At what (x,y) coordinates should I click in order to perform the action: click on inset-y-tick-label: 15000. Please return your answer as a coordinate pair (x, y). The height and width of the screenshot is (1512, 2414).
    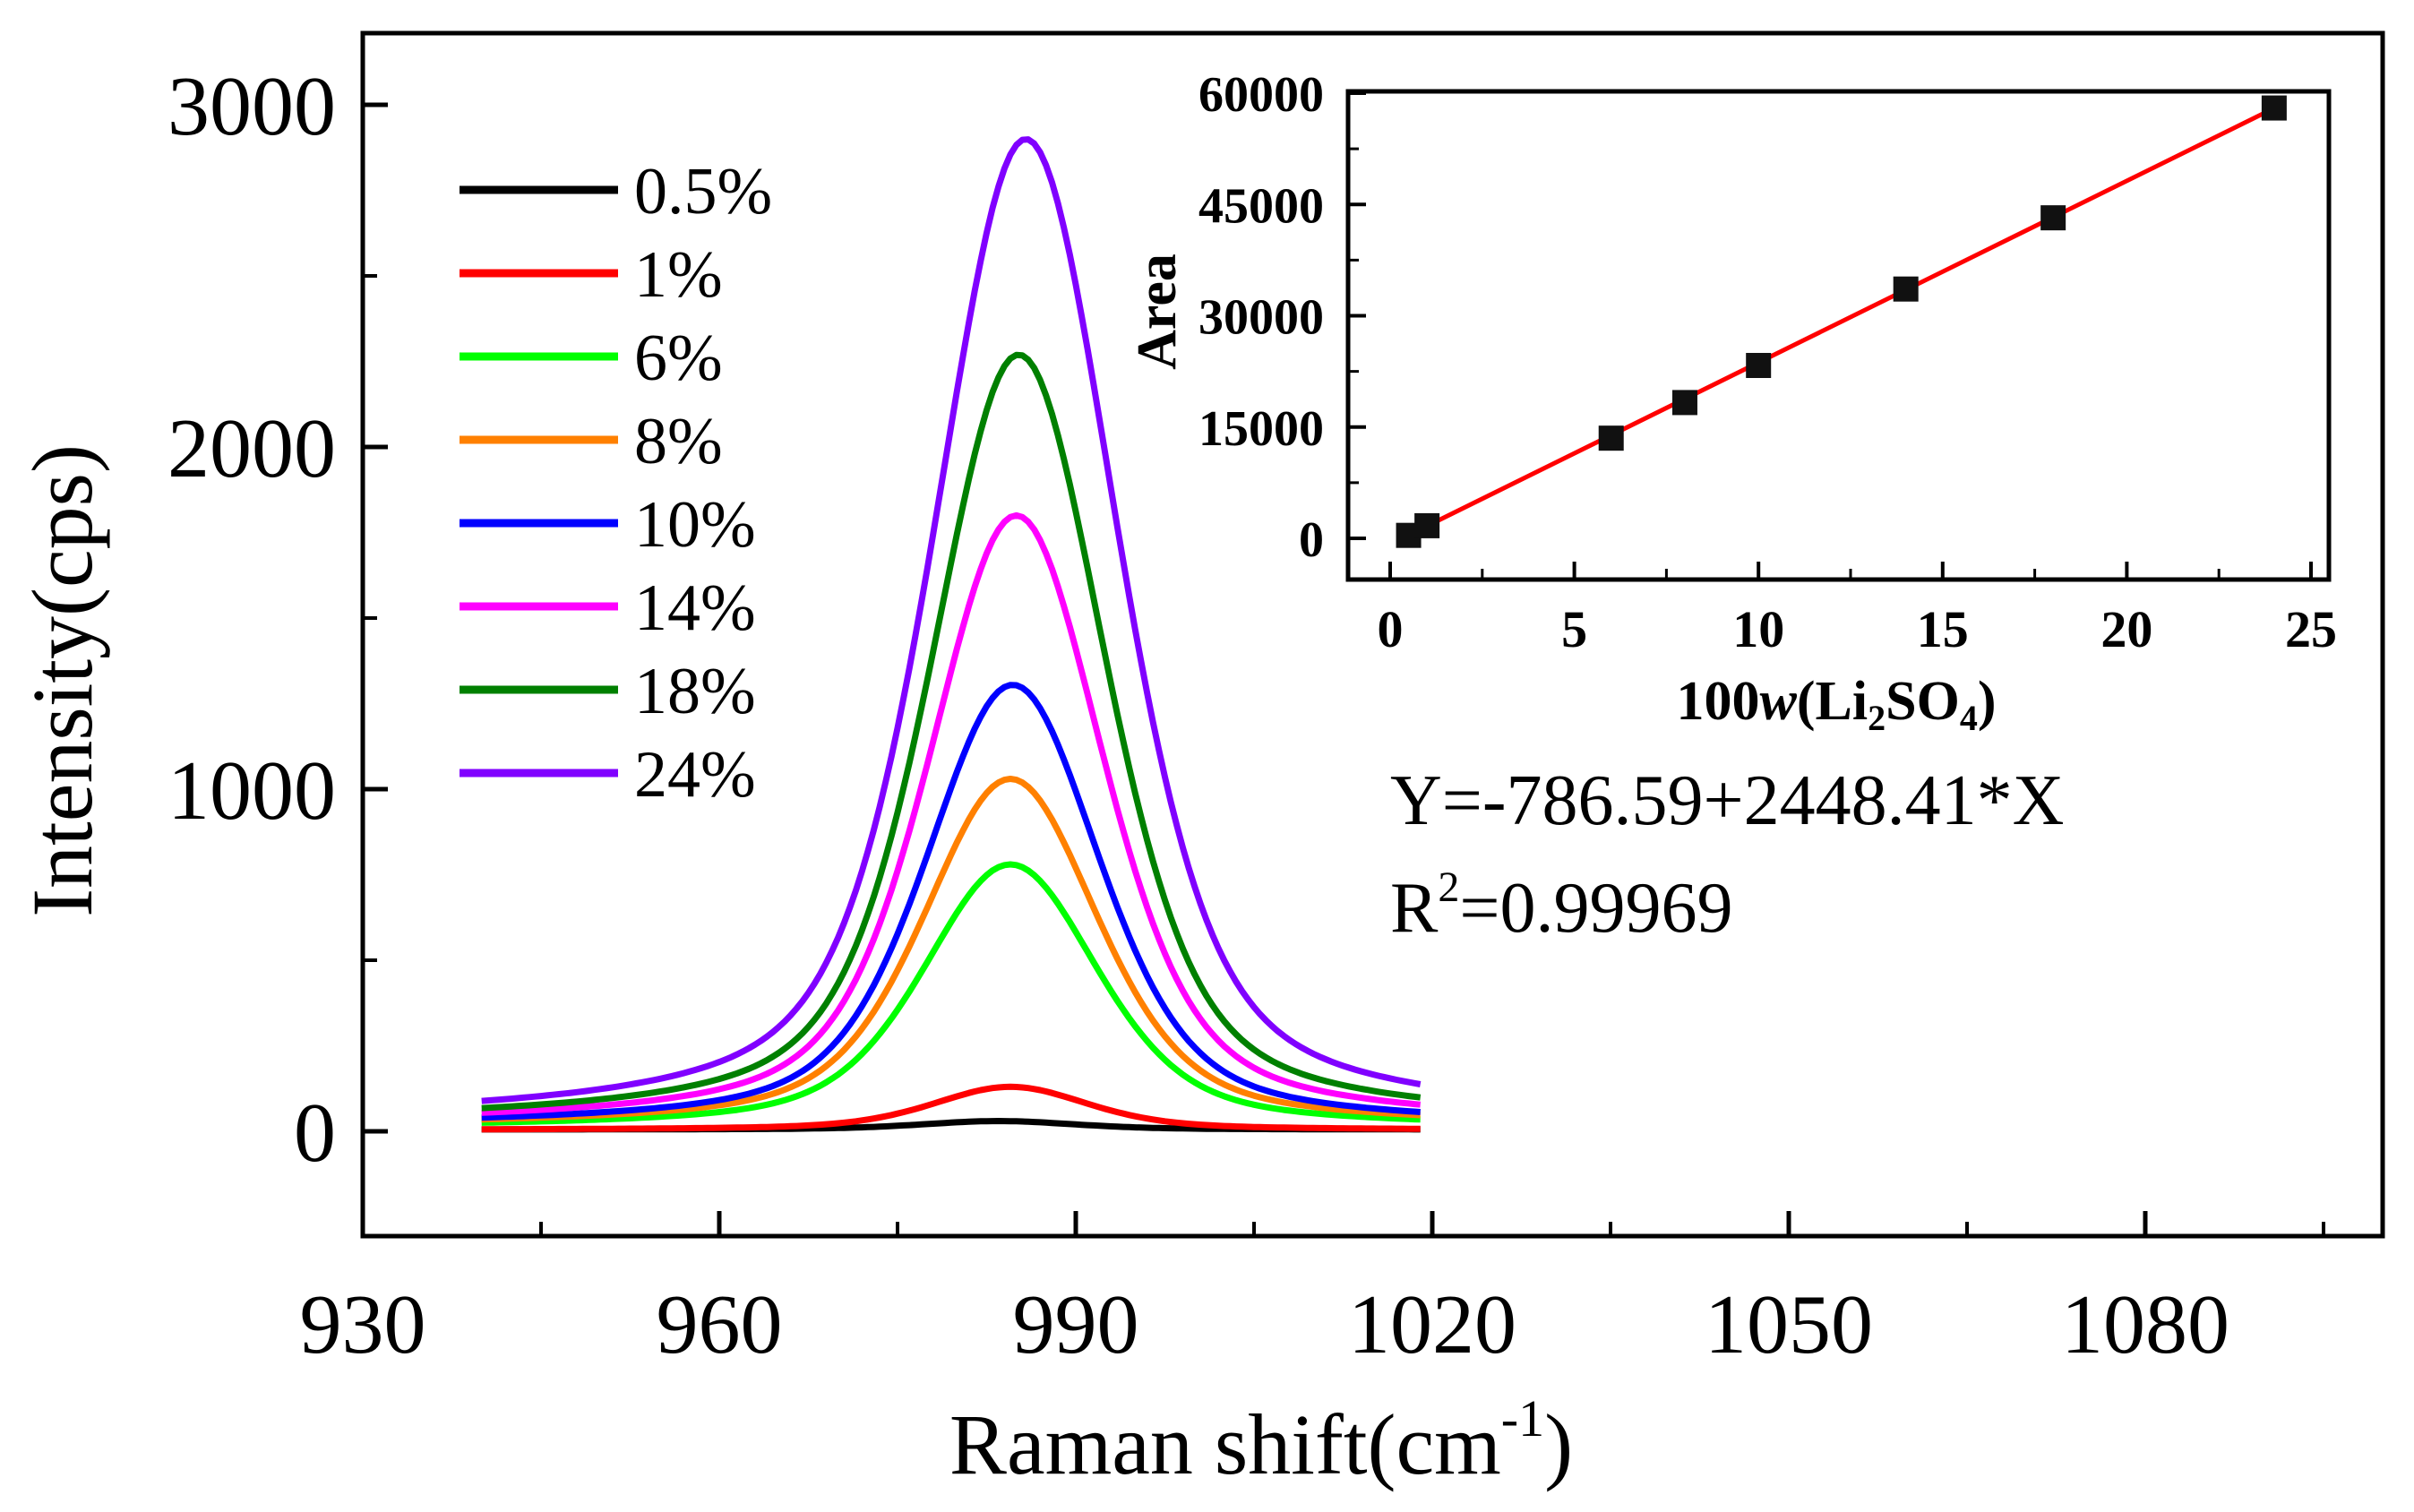
    Looking at the image, I should click on (1261, 429).